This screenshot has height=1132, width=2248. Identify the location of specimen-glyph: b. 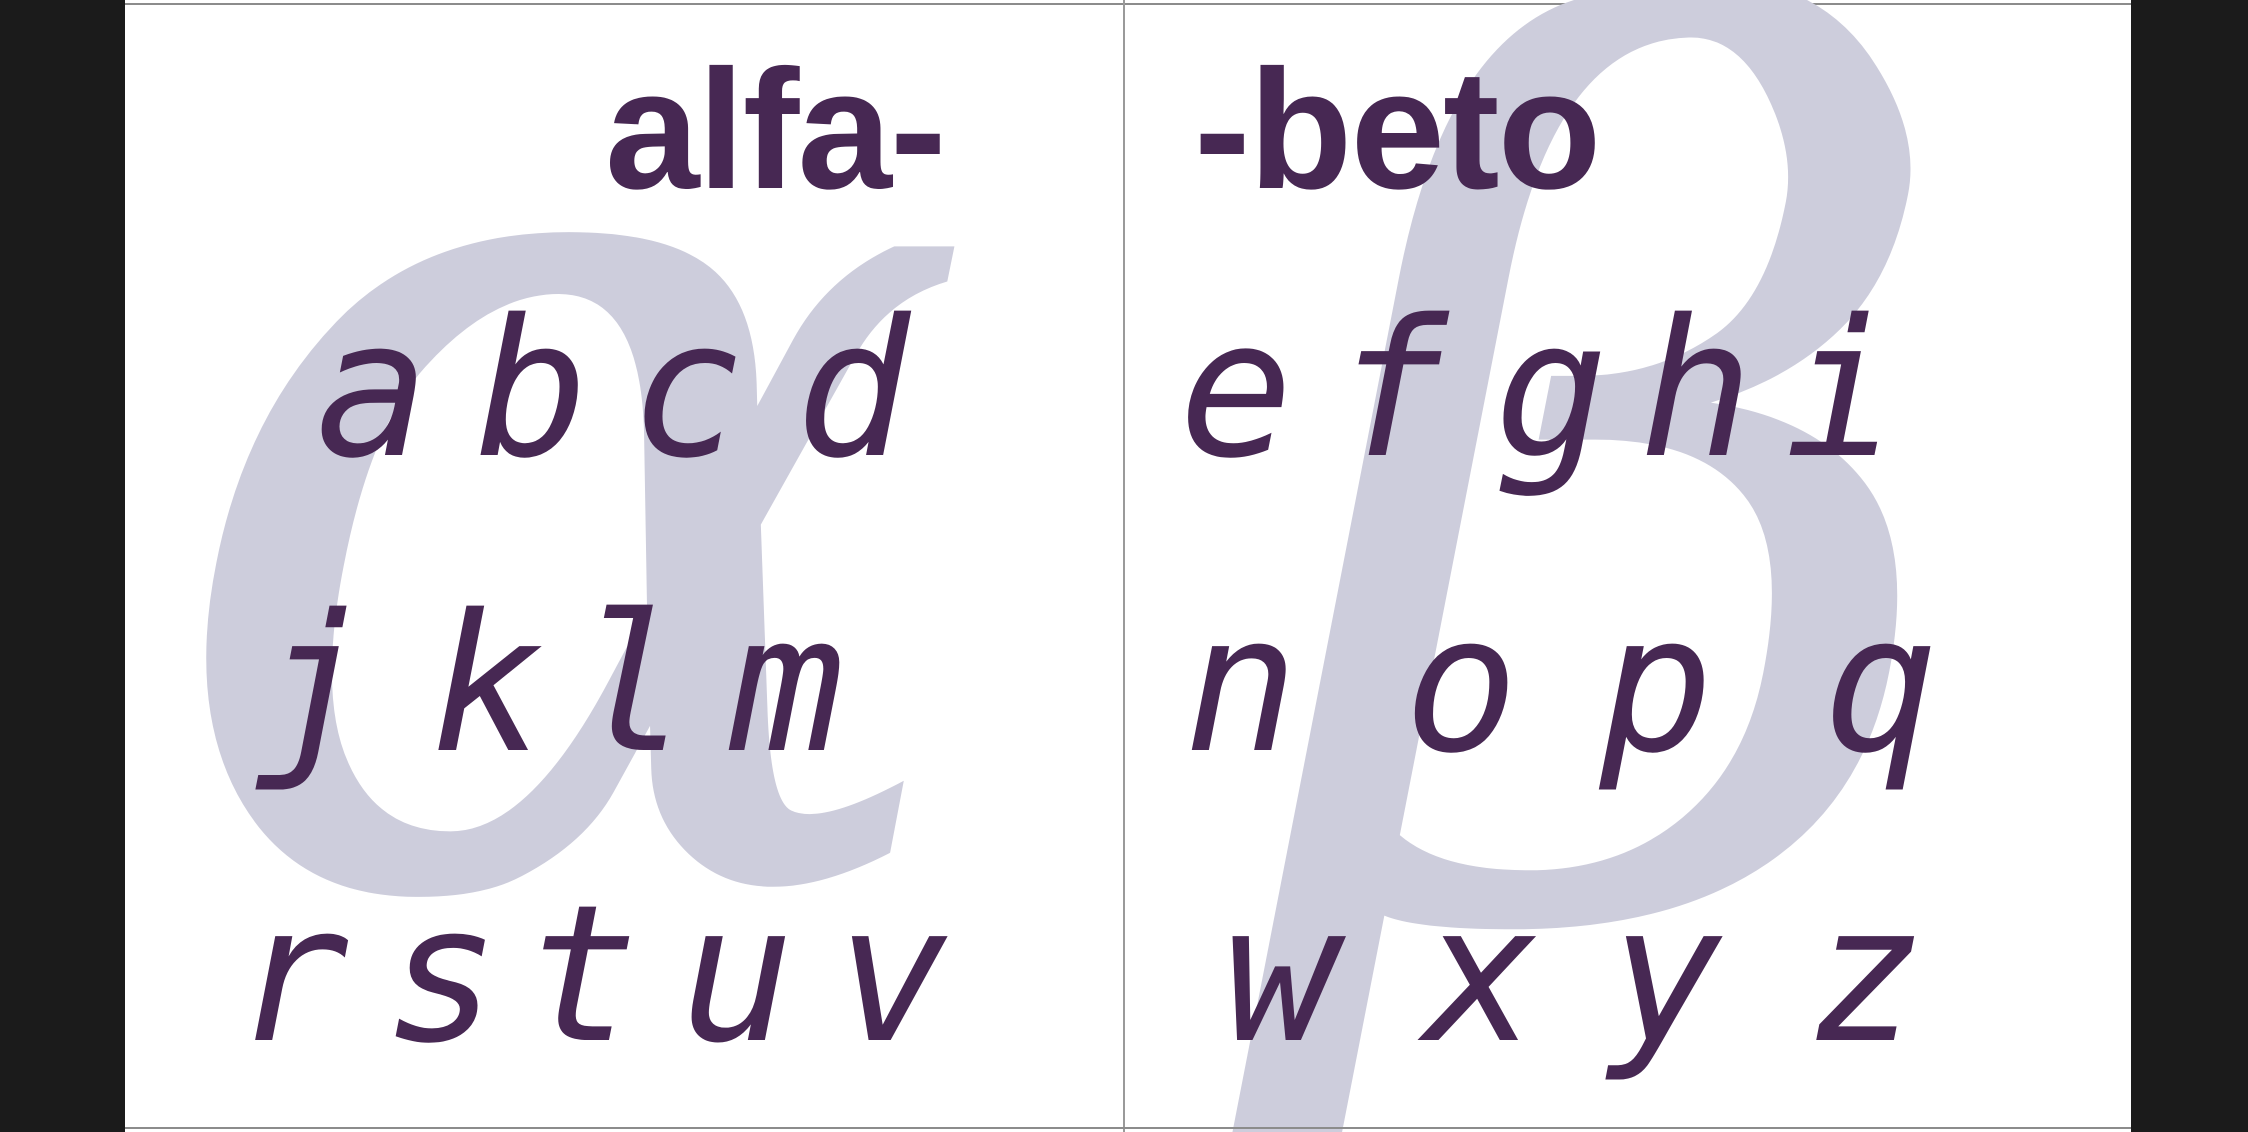
(532, 389).